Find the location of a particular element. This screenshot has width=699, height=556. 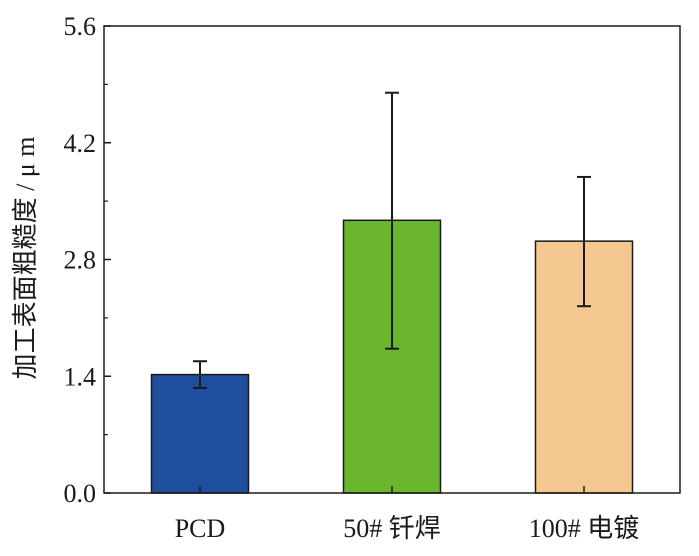

y-tick-label-1: 1.4 is located at coordinates (80, 376).